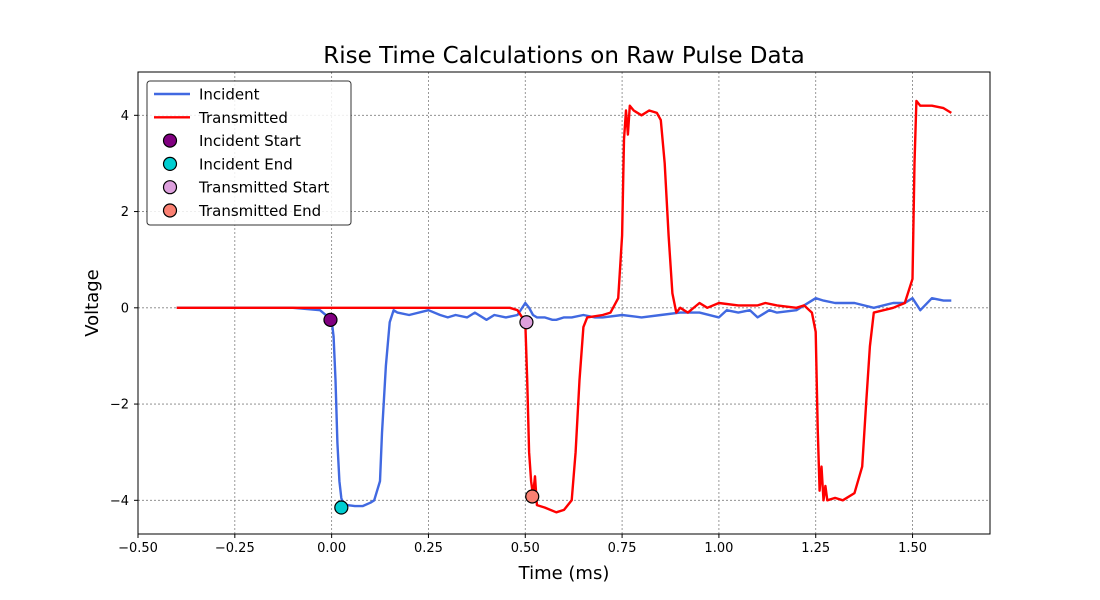 The image size is (1100, 600). Describe the element at coordinates (341, 507) in the screenshot. I see `marker-incident-end` at that location.